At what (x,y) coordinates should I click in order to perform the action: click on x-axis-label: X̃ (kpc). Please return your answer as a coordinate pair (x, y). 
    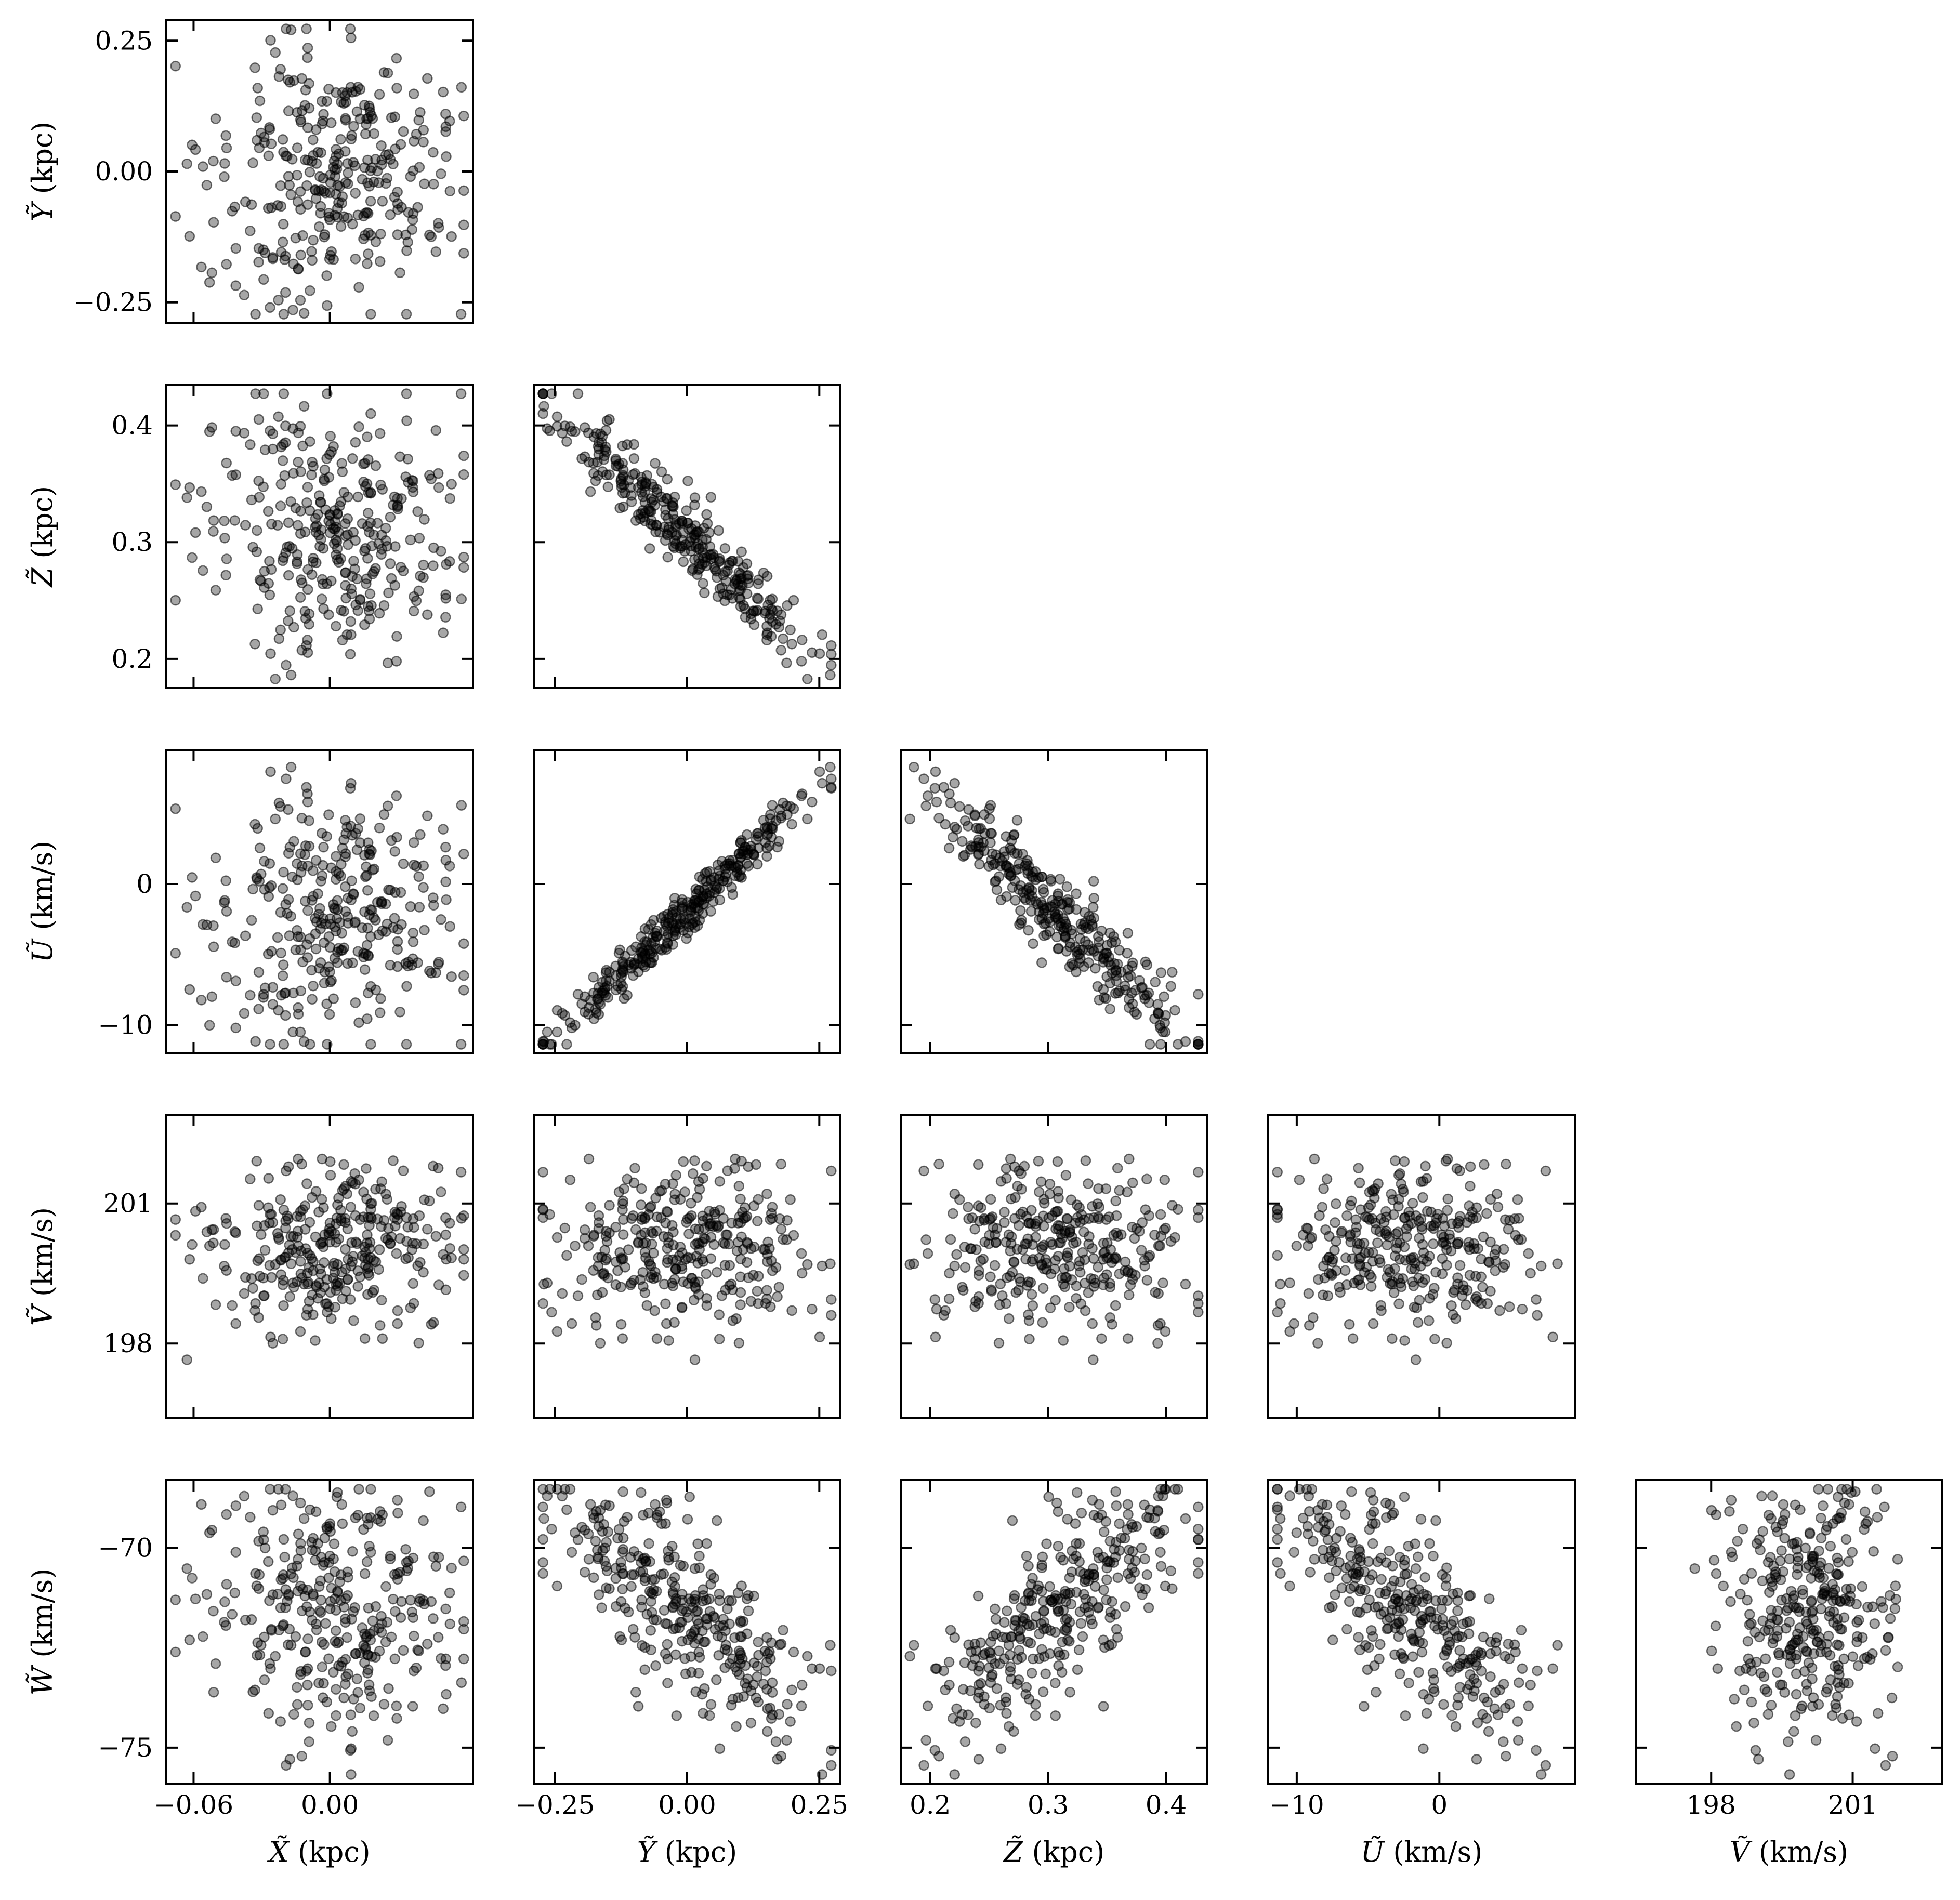
    Looking at the image, I should click on (318, 1851).